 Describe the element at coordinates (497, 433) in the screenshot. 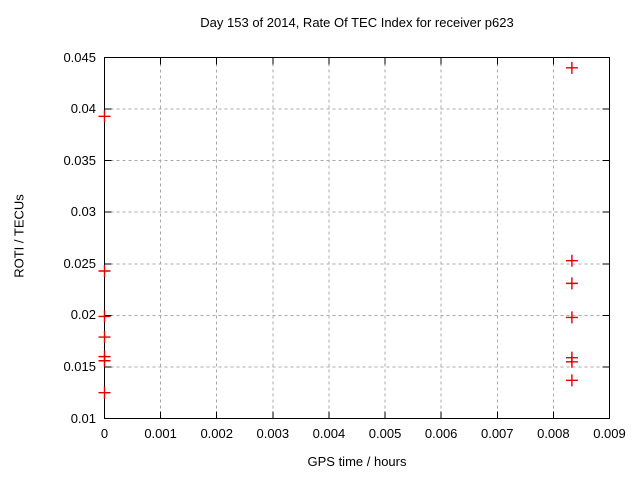

I see `x-tick-label: 0.007` at that location.